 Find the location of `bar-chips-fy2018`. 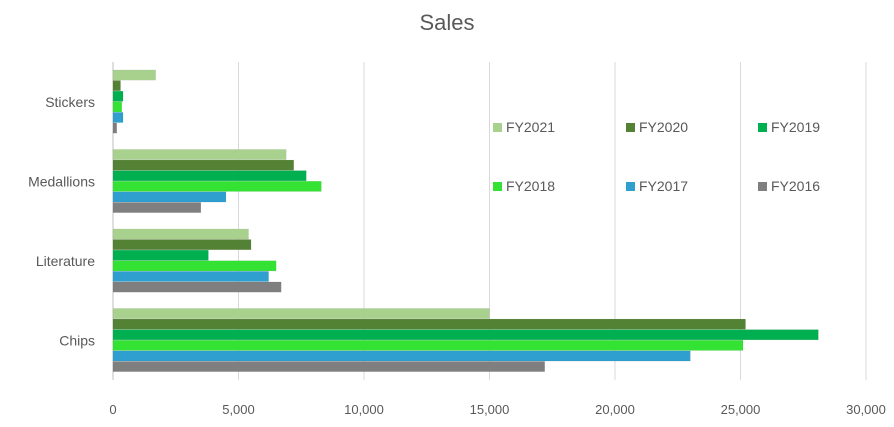

bar-chips-fy2018 is located at coordinates (428, 345).